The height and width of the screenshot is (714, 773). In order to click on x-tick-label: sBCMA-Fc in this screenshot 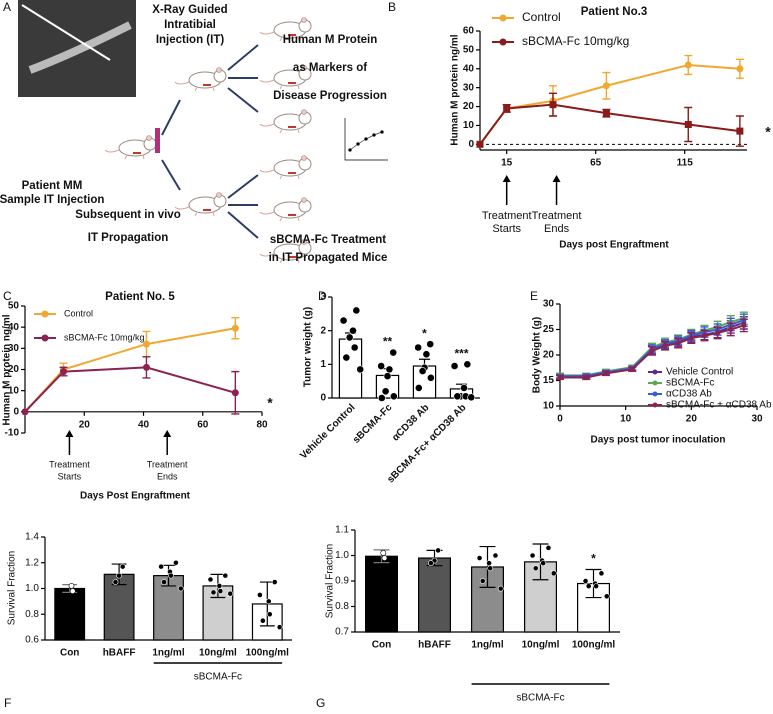, I will do `click(373, 424)`.